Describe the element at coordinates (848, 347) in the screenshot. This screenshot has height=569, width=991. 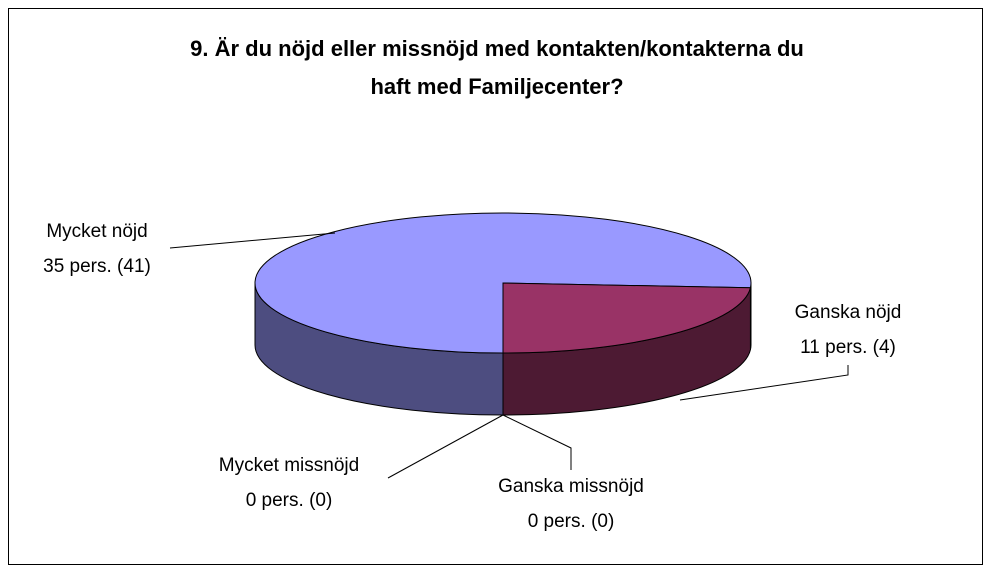
I see `slice-value-label: 11 pers. (4)` at that location.